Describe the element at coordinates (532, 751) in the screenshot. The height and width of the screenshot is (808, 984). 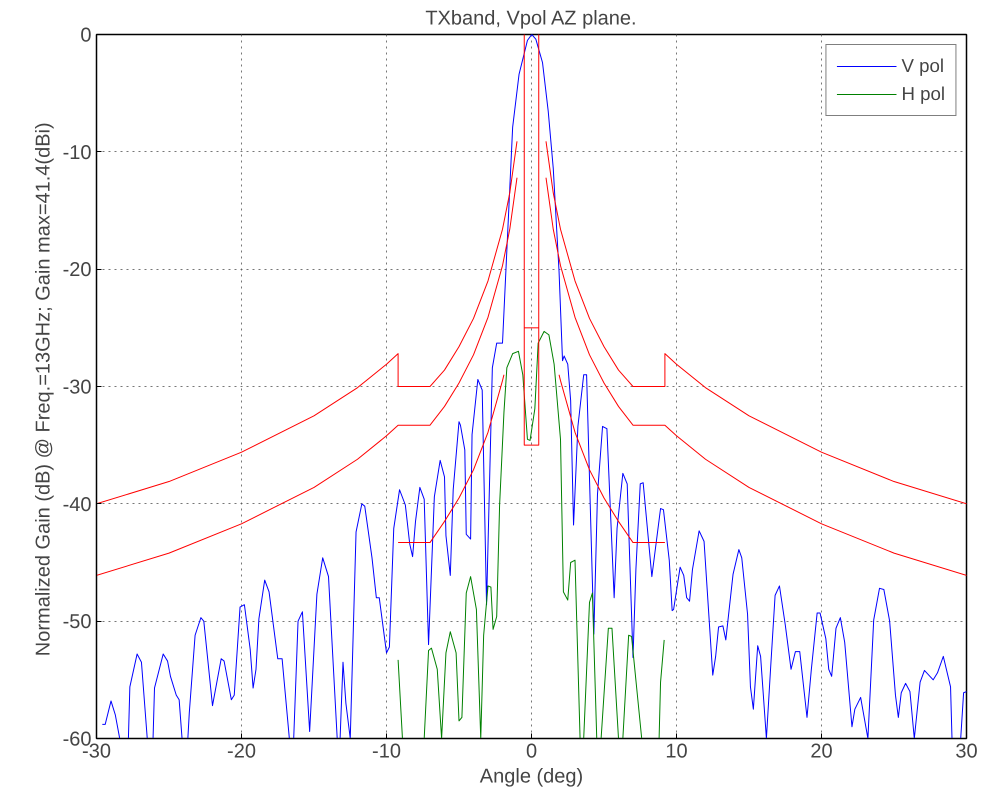
I see `x-tick-label: 0` at that location.